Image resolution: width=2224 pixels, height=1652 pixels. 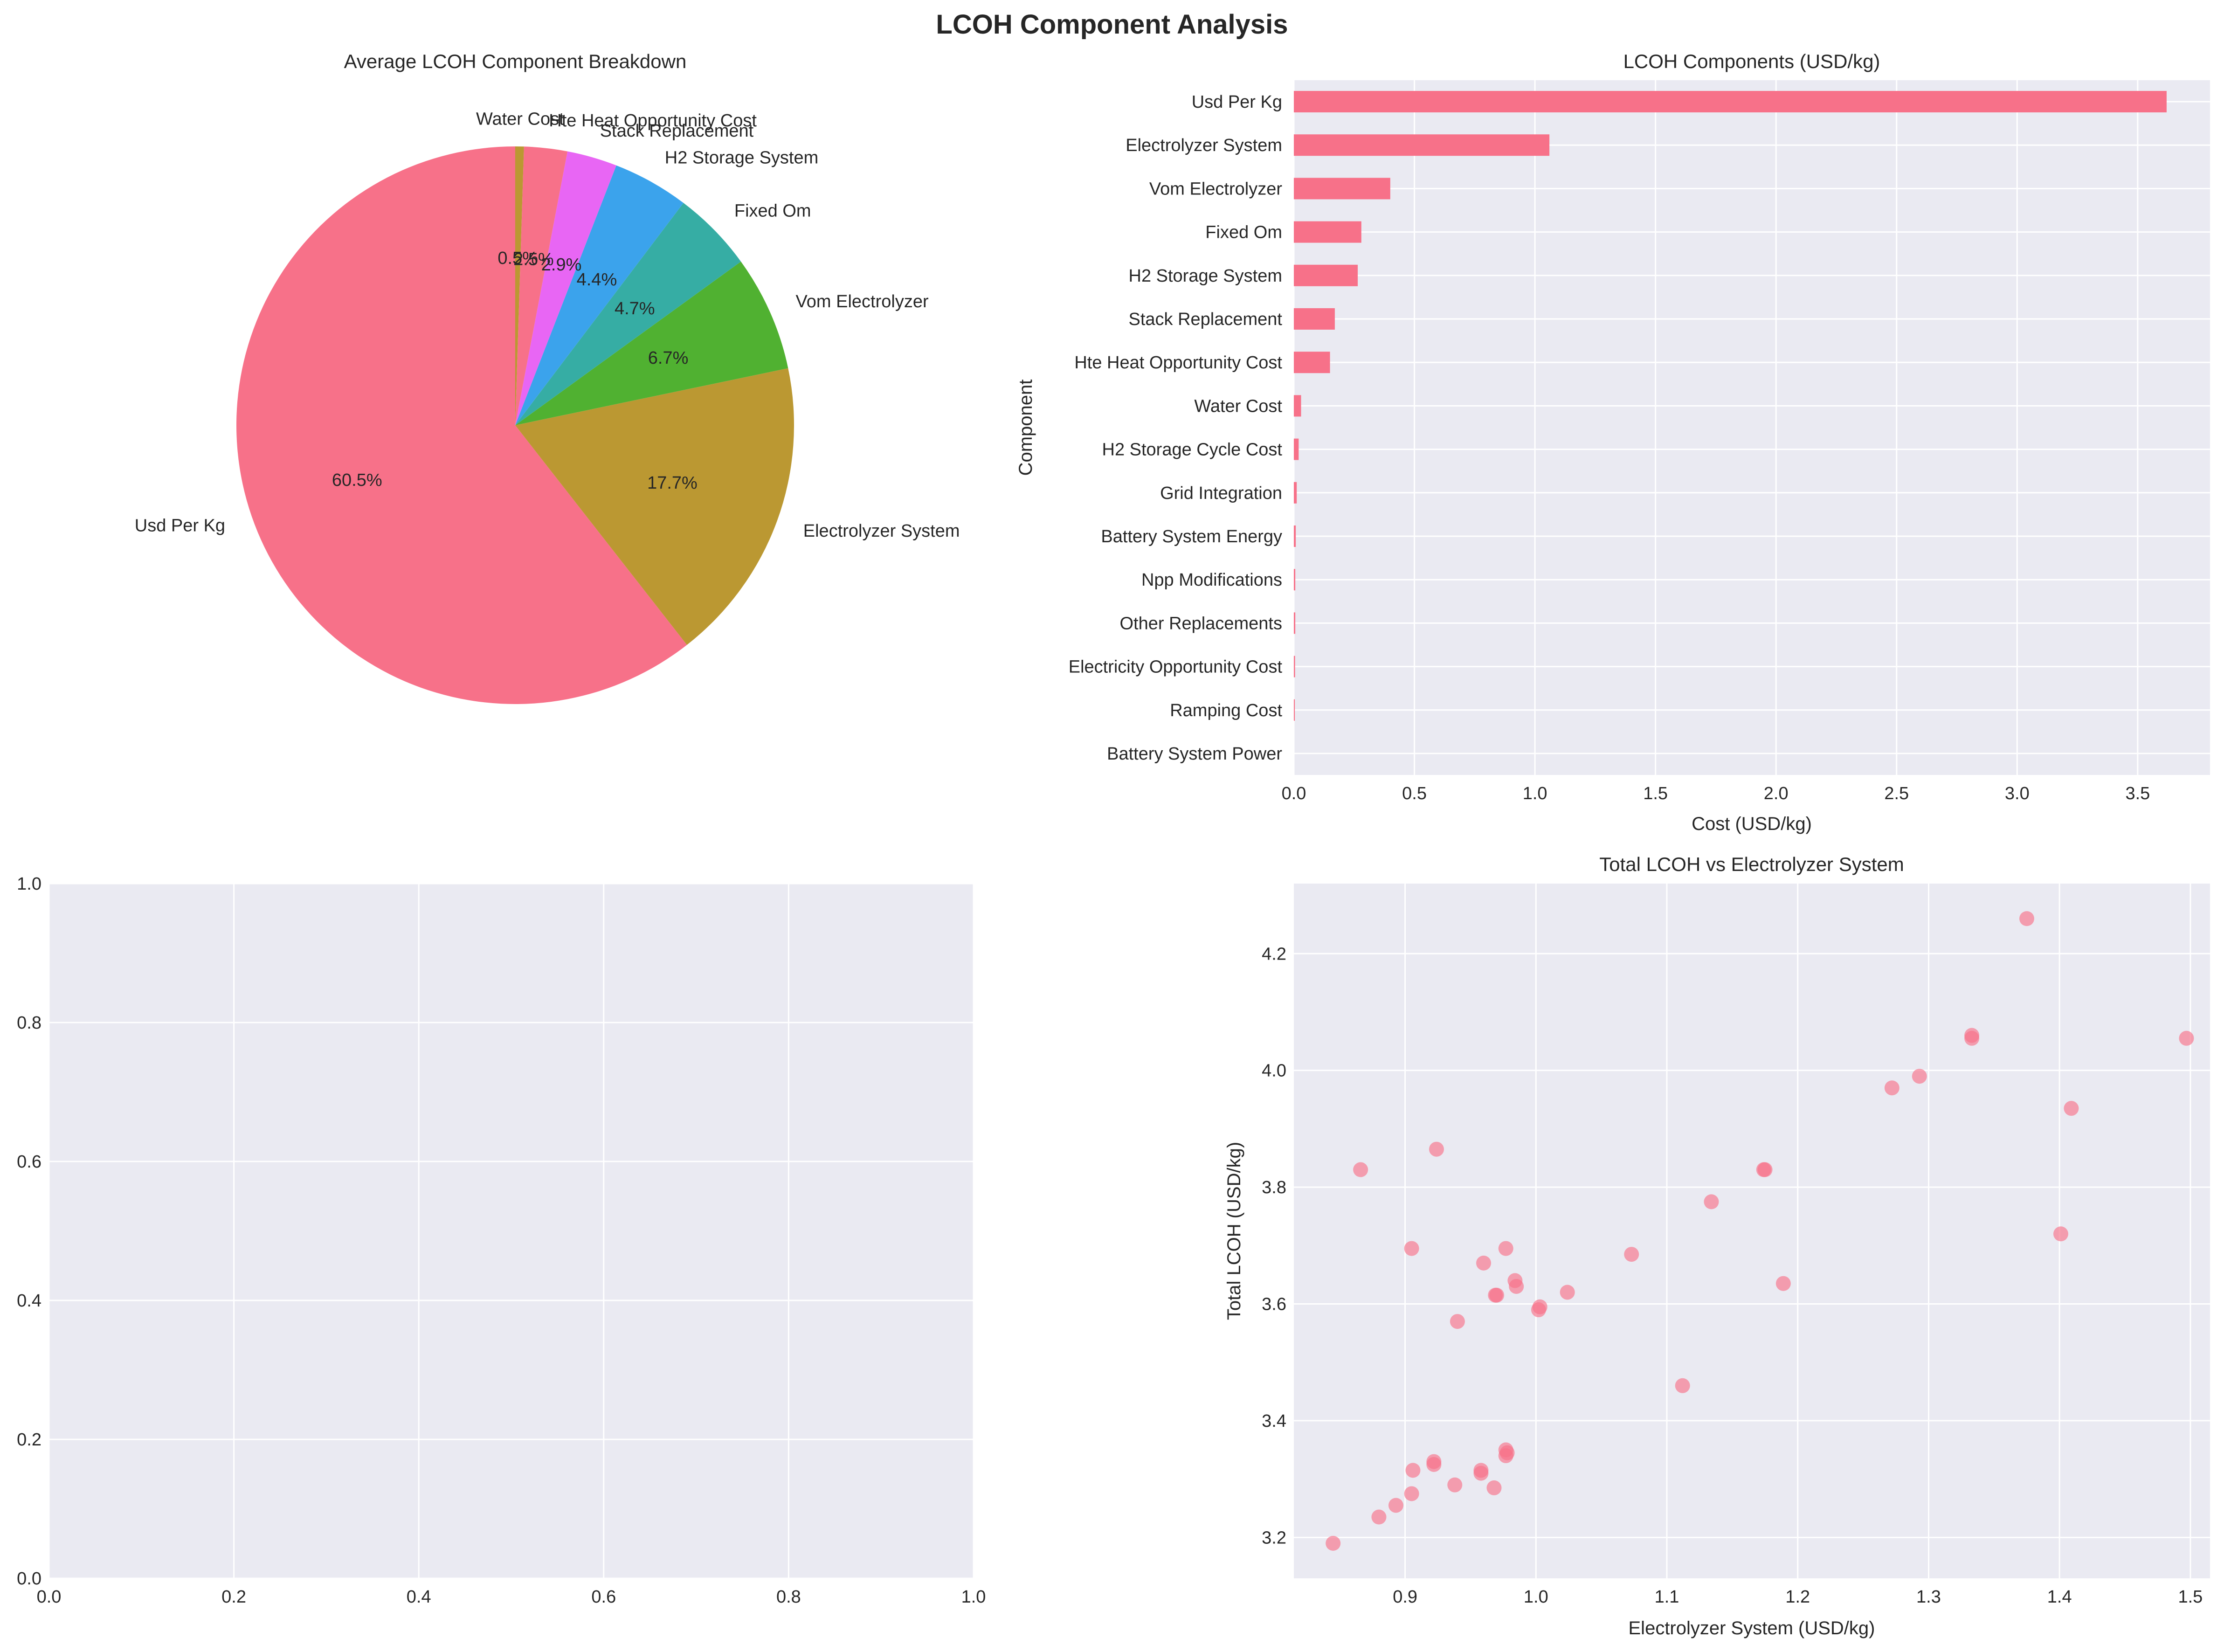 I want to click on bar-category-label-1: Electrolyzer System, so click(x=1204, y=145).